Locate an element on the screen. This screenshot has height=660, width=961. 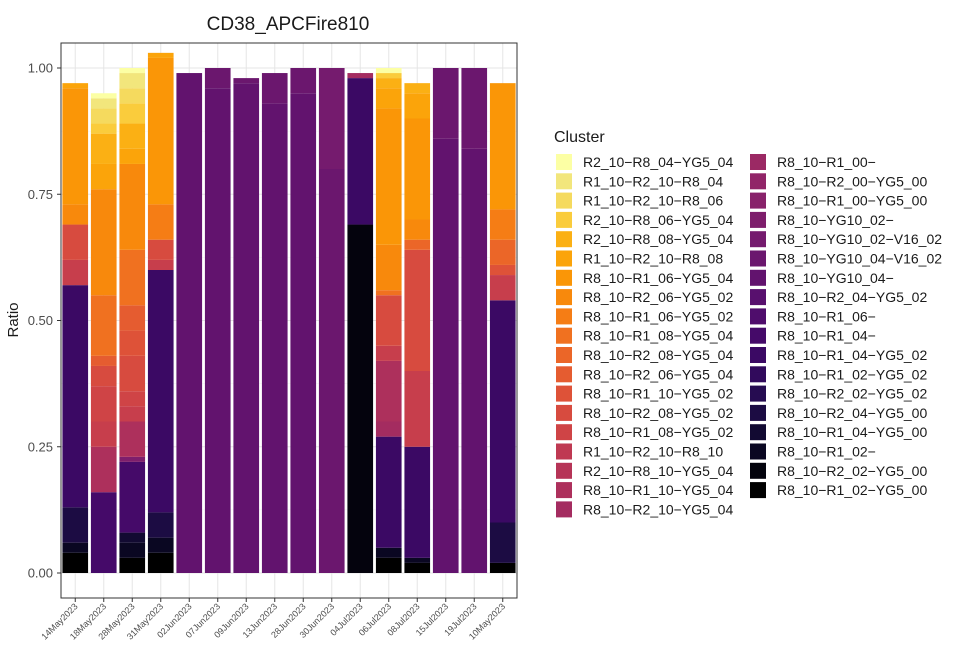
legend-label: R8_10−R2_00−YG5_00 is located at coordinates (852, 181).